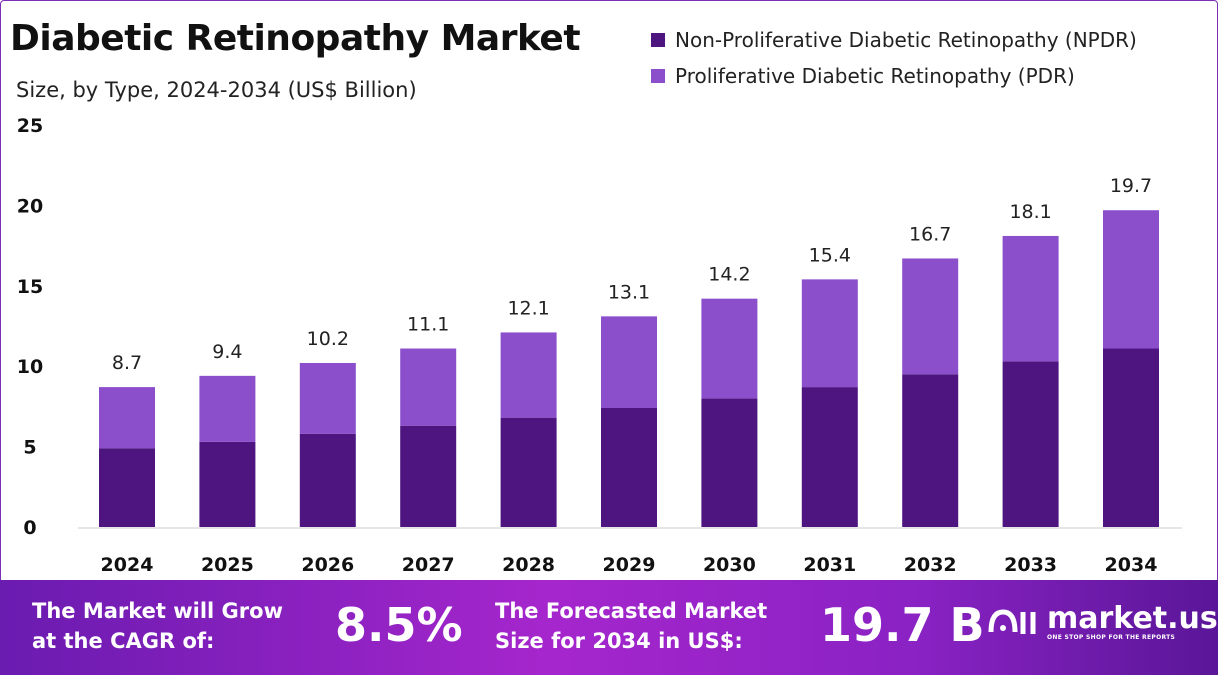  Describe the element at coordinates (930, 234) in the screenshot. I see `bar-total-label: 16.7` at that location.